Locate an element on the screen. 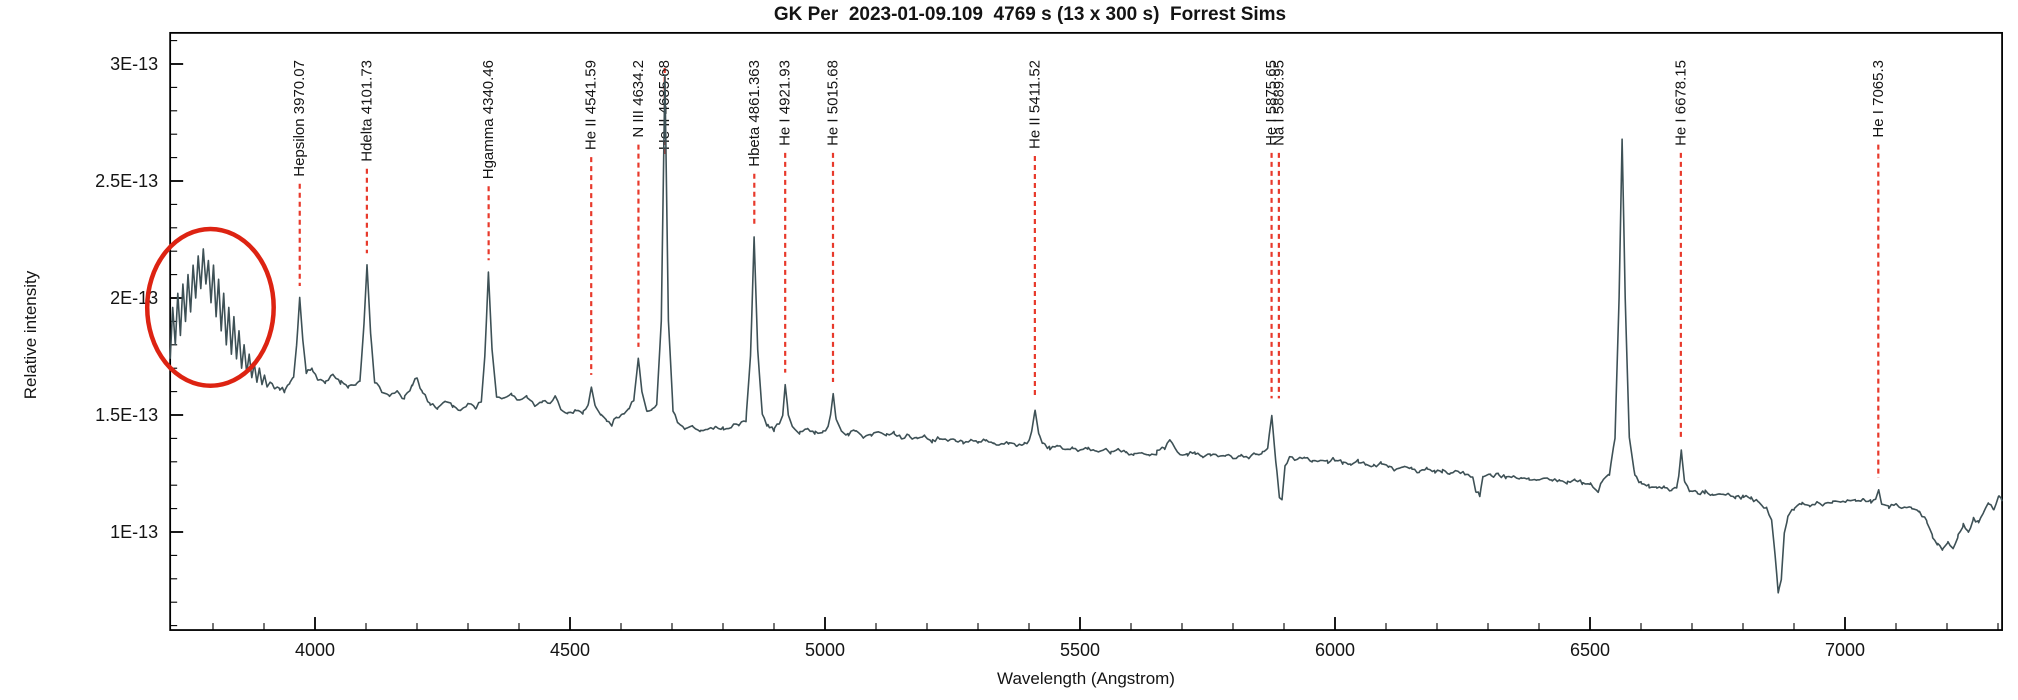 The image size is (2018, 700). spectral-line-label: Hbeta 4861.363 is located at coordinates (754, 113).